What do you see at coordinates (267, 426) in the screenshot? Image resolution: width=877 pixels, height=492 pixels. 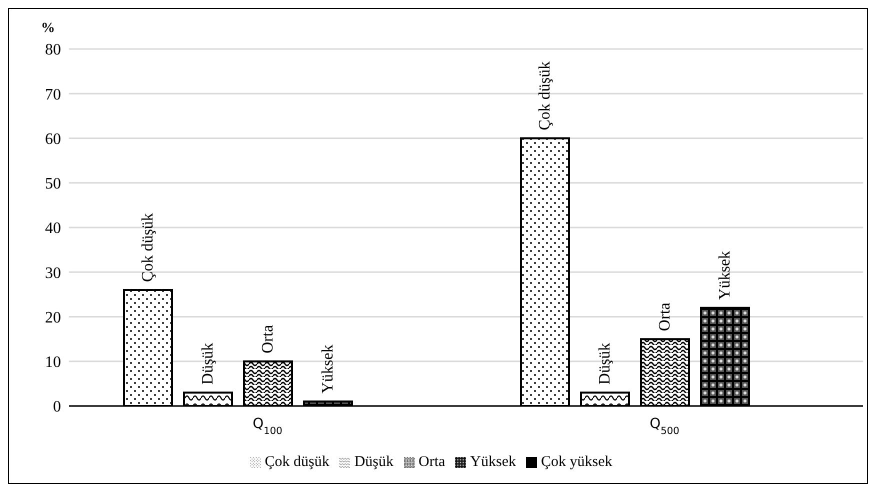 I see `x-tick-label: Q$_{100}$` at bounding box center [267, 426].